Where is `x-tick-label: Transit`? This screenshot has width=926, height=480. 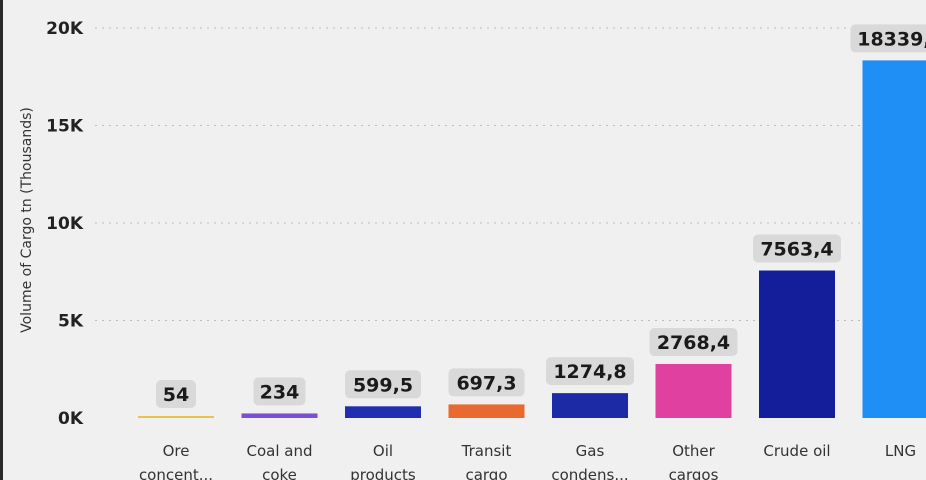 x-tick-label: Transit is located at coordinates (486, 451).